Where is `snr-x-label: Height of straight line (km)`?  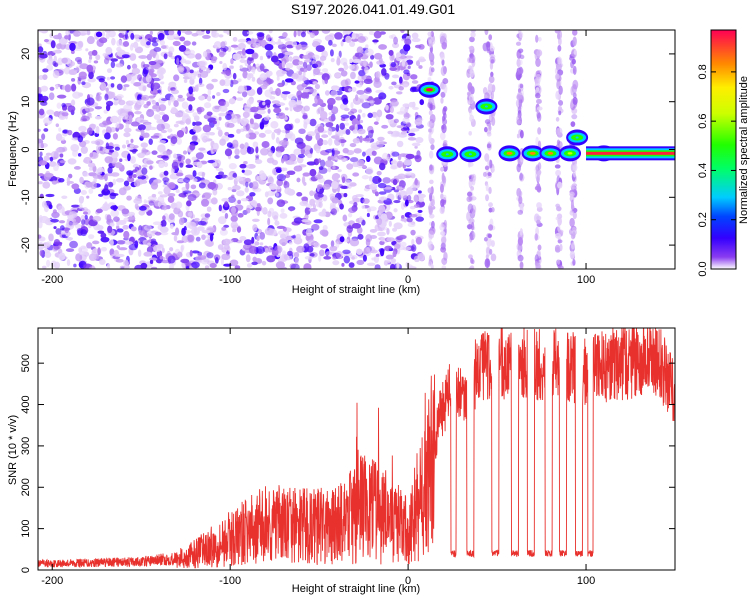
snr-x-label: Height of straight line (km) is located at coordinates (356, 589).